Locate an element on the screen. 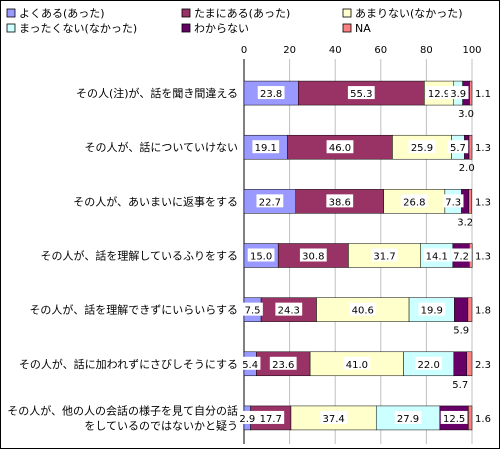 Image resolution: width=500 pixels, height=452 pixels. legend-label: わからない is located at coordinates (221, 28).